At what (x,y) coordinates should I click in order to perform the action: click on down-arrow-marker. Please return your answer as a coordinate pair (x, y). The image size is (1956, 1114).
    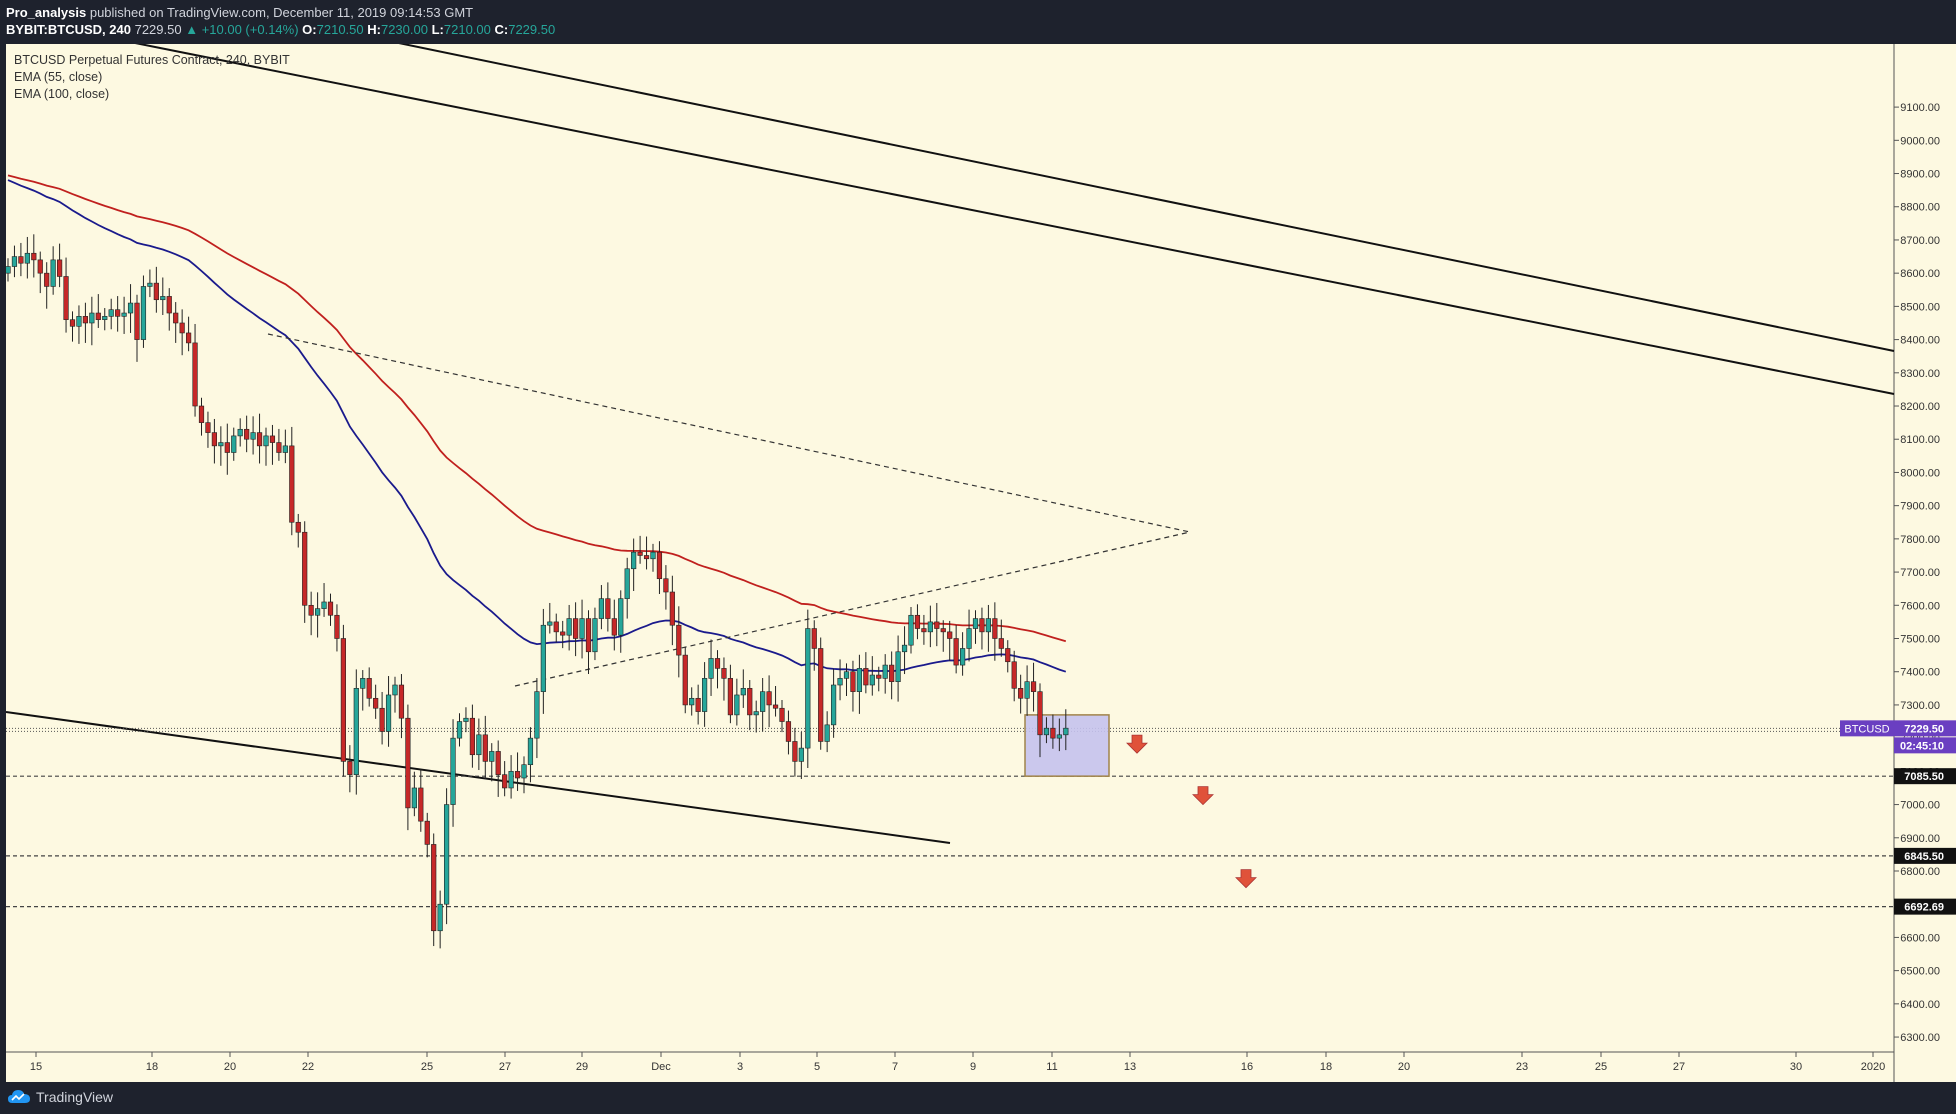
    Looking at the image, I should click on (1137, 744).